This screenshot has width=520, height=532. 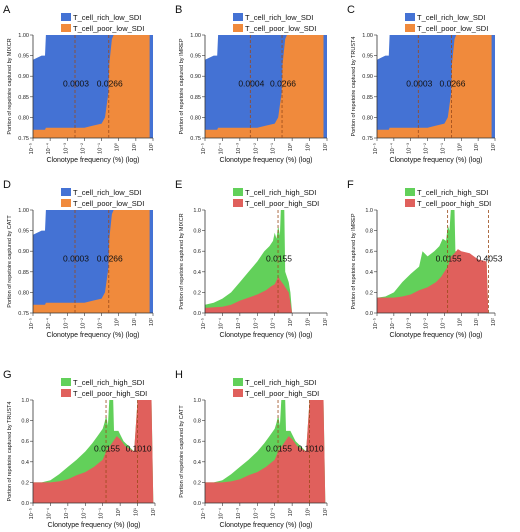 What do you see at coordinates (197, 211) in the screenshot?
I see `y-tick-label: 1.0` at bounding box center [197, 211].